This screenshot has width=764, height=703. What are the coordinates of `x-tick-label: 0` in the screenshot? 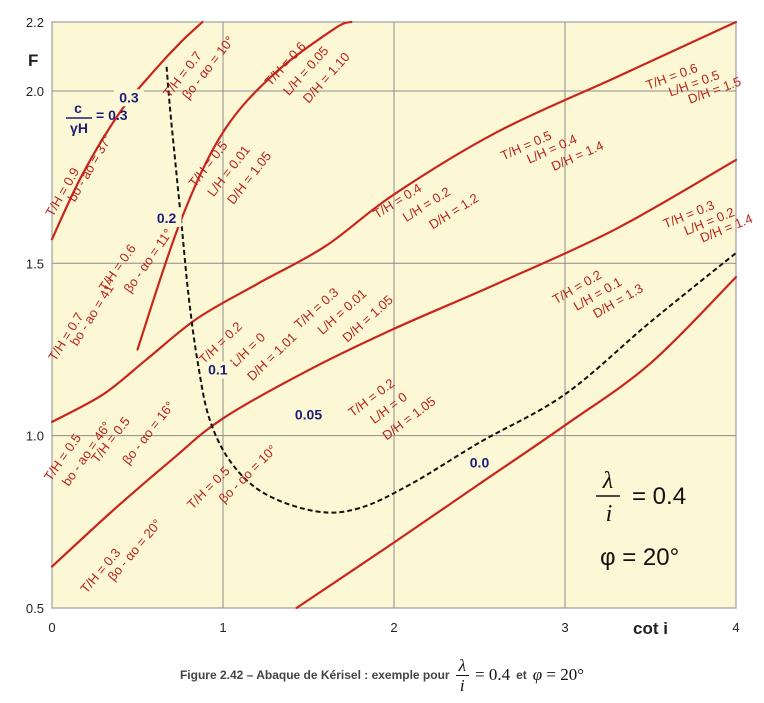 It's located at (51, 627).